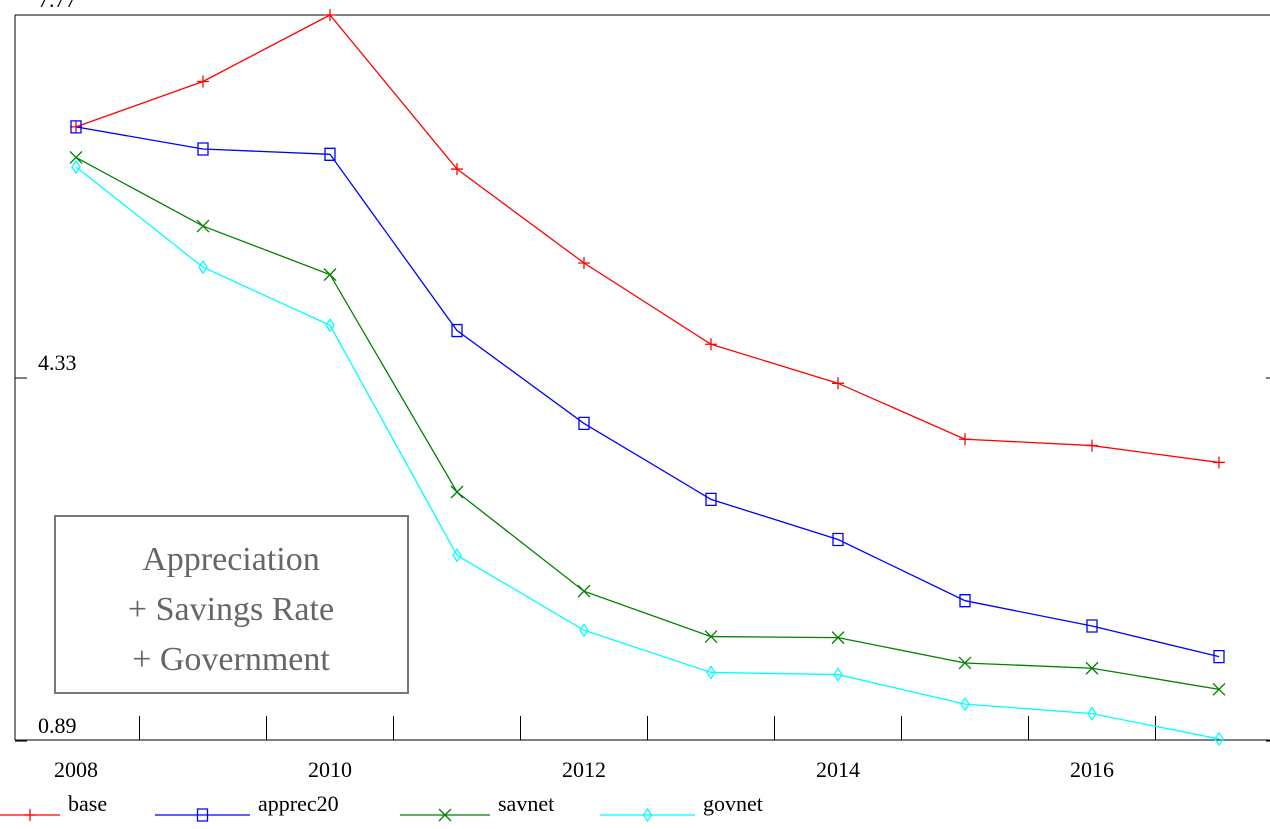 The image size is (1270, 829). Describe the element at coordinates (57, 6) in the screenshot. I see `y-tick-label: 7.77` at that location.